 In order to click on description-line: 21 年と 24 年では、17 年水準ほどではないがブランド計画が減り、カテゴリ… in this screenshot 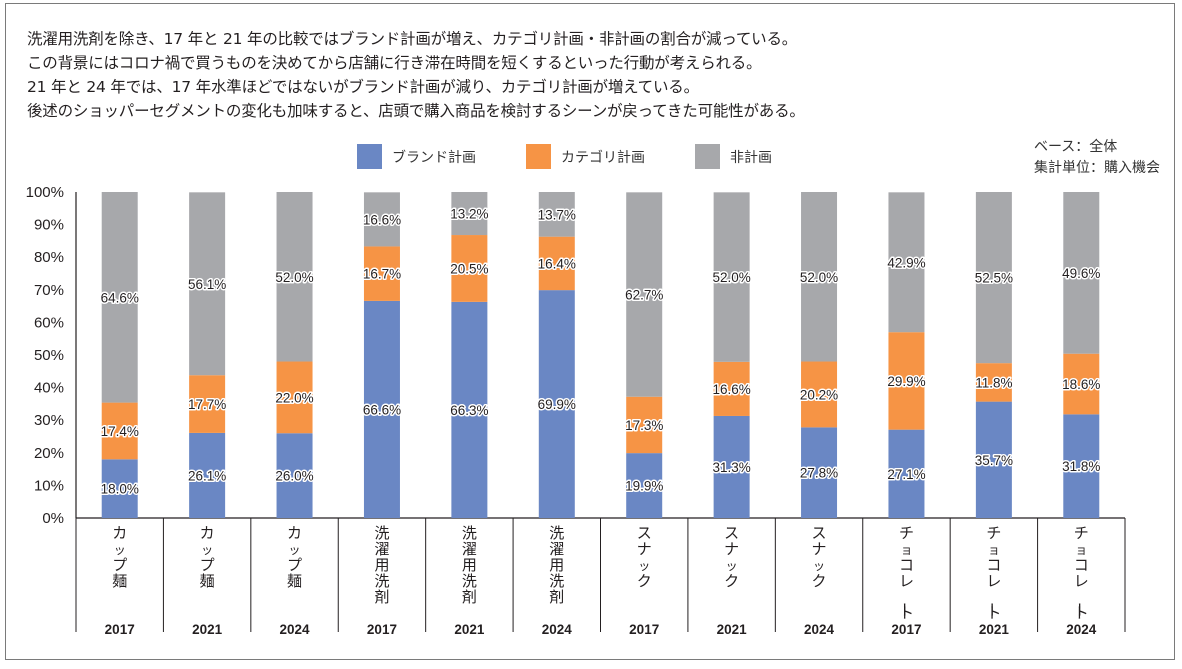, I will do `click(363, 87)`.